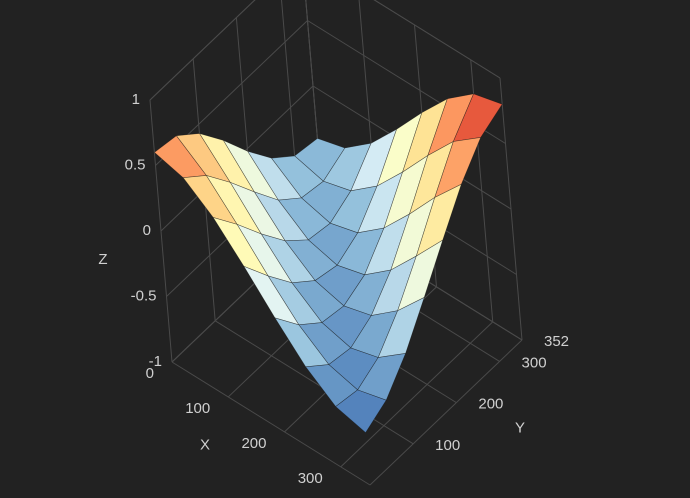  I want to click on z-tick-label: 1, so click(136, 99).